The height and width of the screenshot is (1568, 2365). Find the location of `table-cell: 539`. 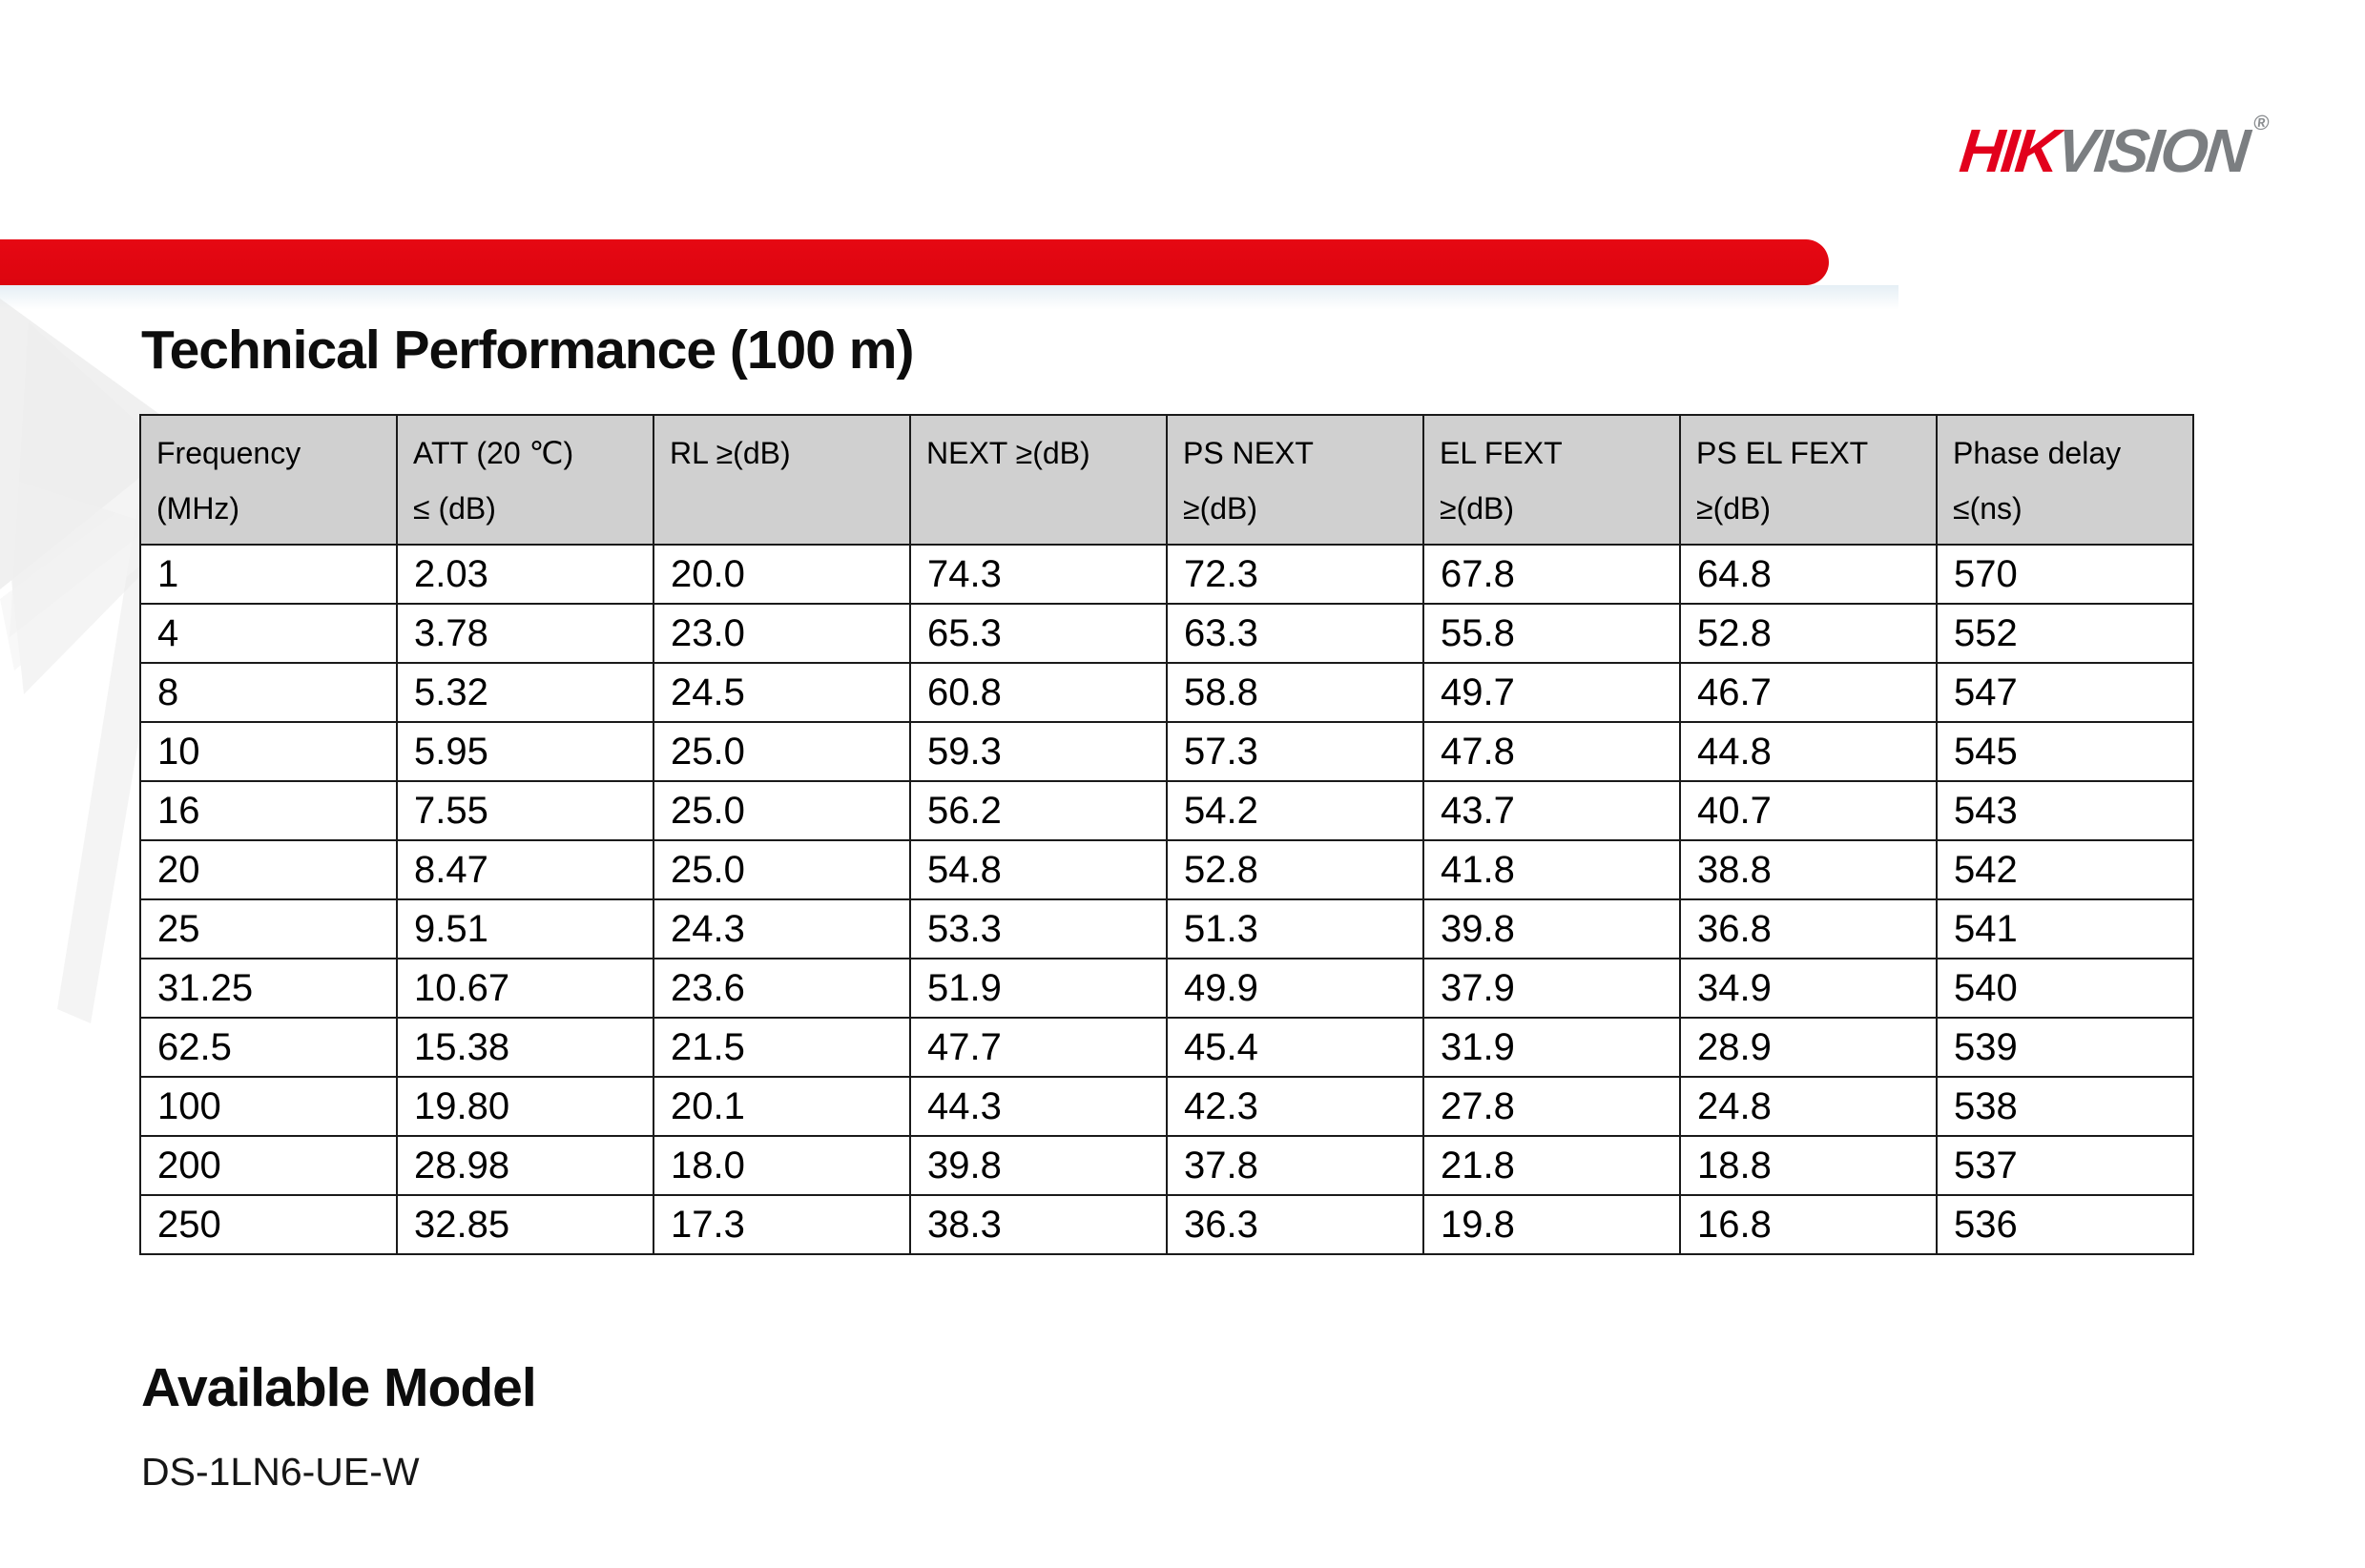

table-cell: 539 is located at coordinates (2065, 1047).